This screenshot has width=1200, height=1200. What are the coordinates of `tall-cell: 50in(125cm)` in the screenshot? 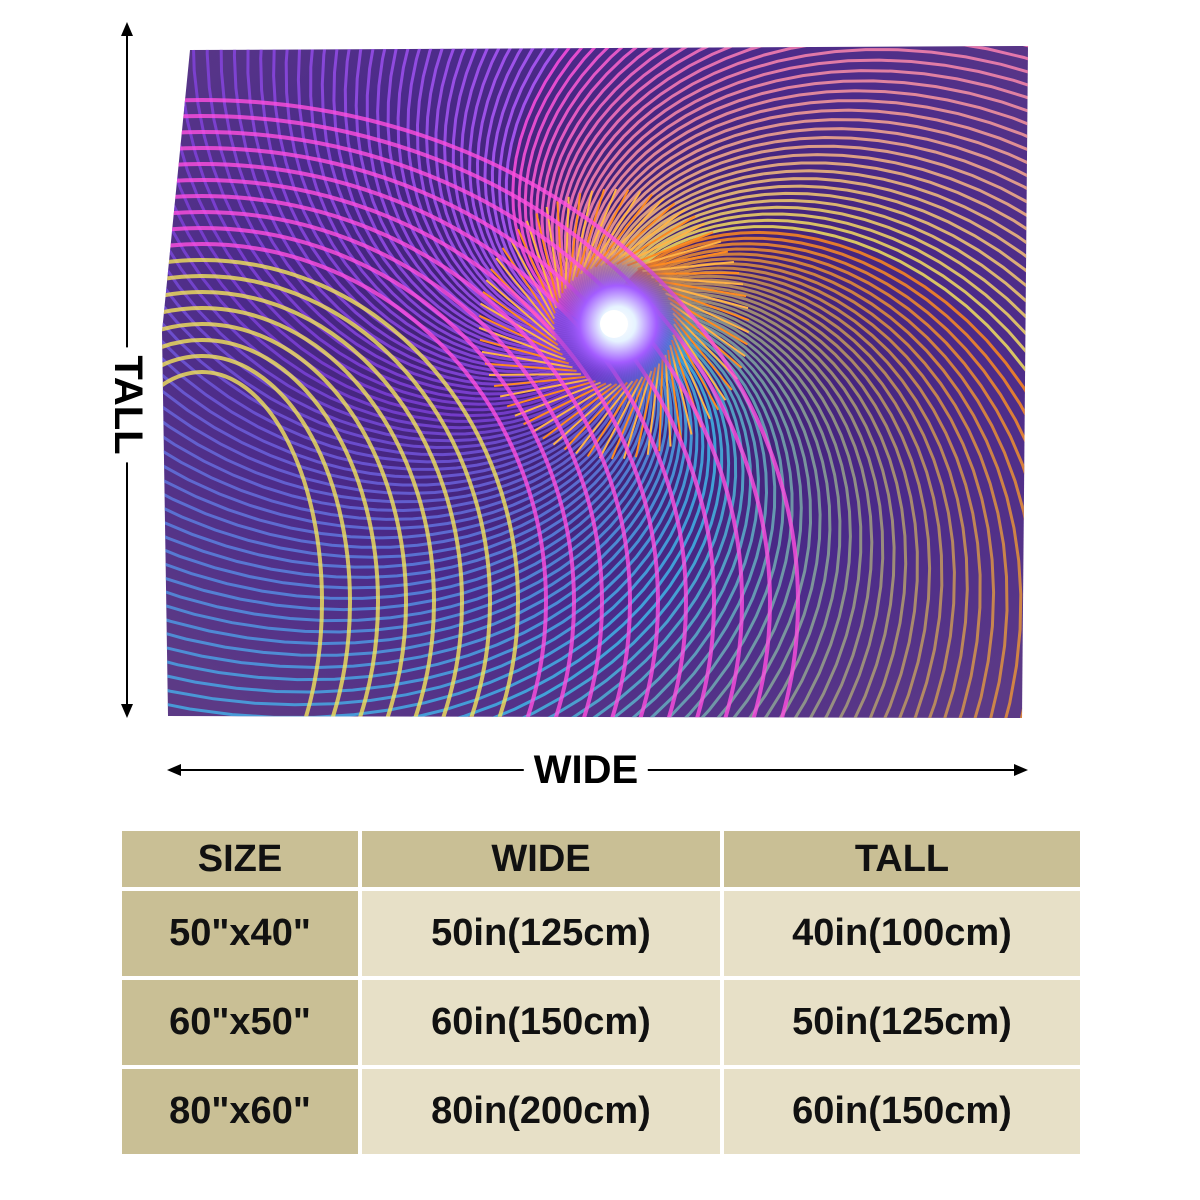 It's located at (902, 1022).